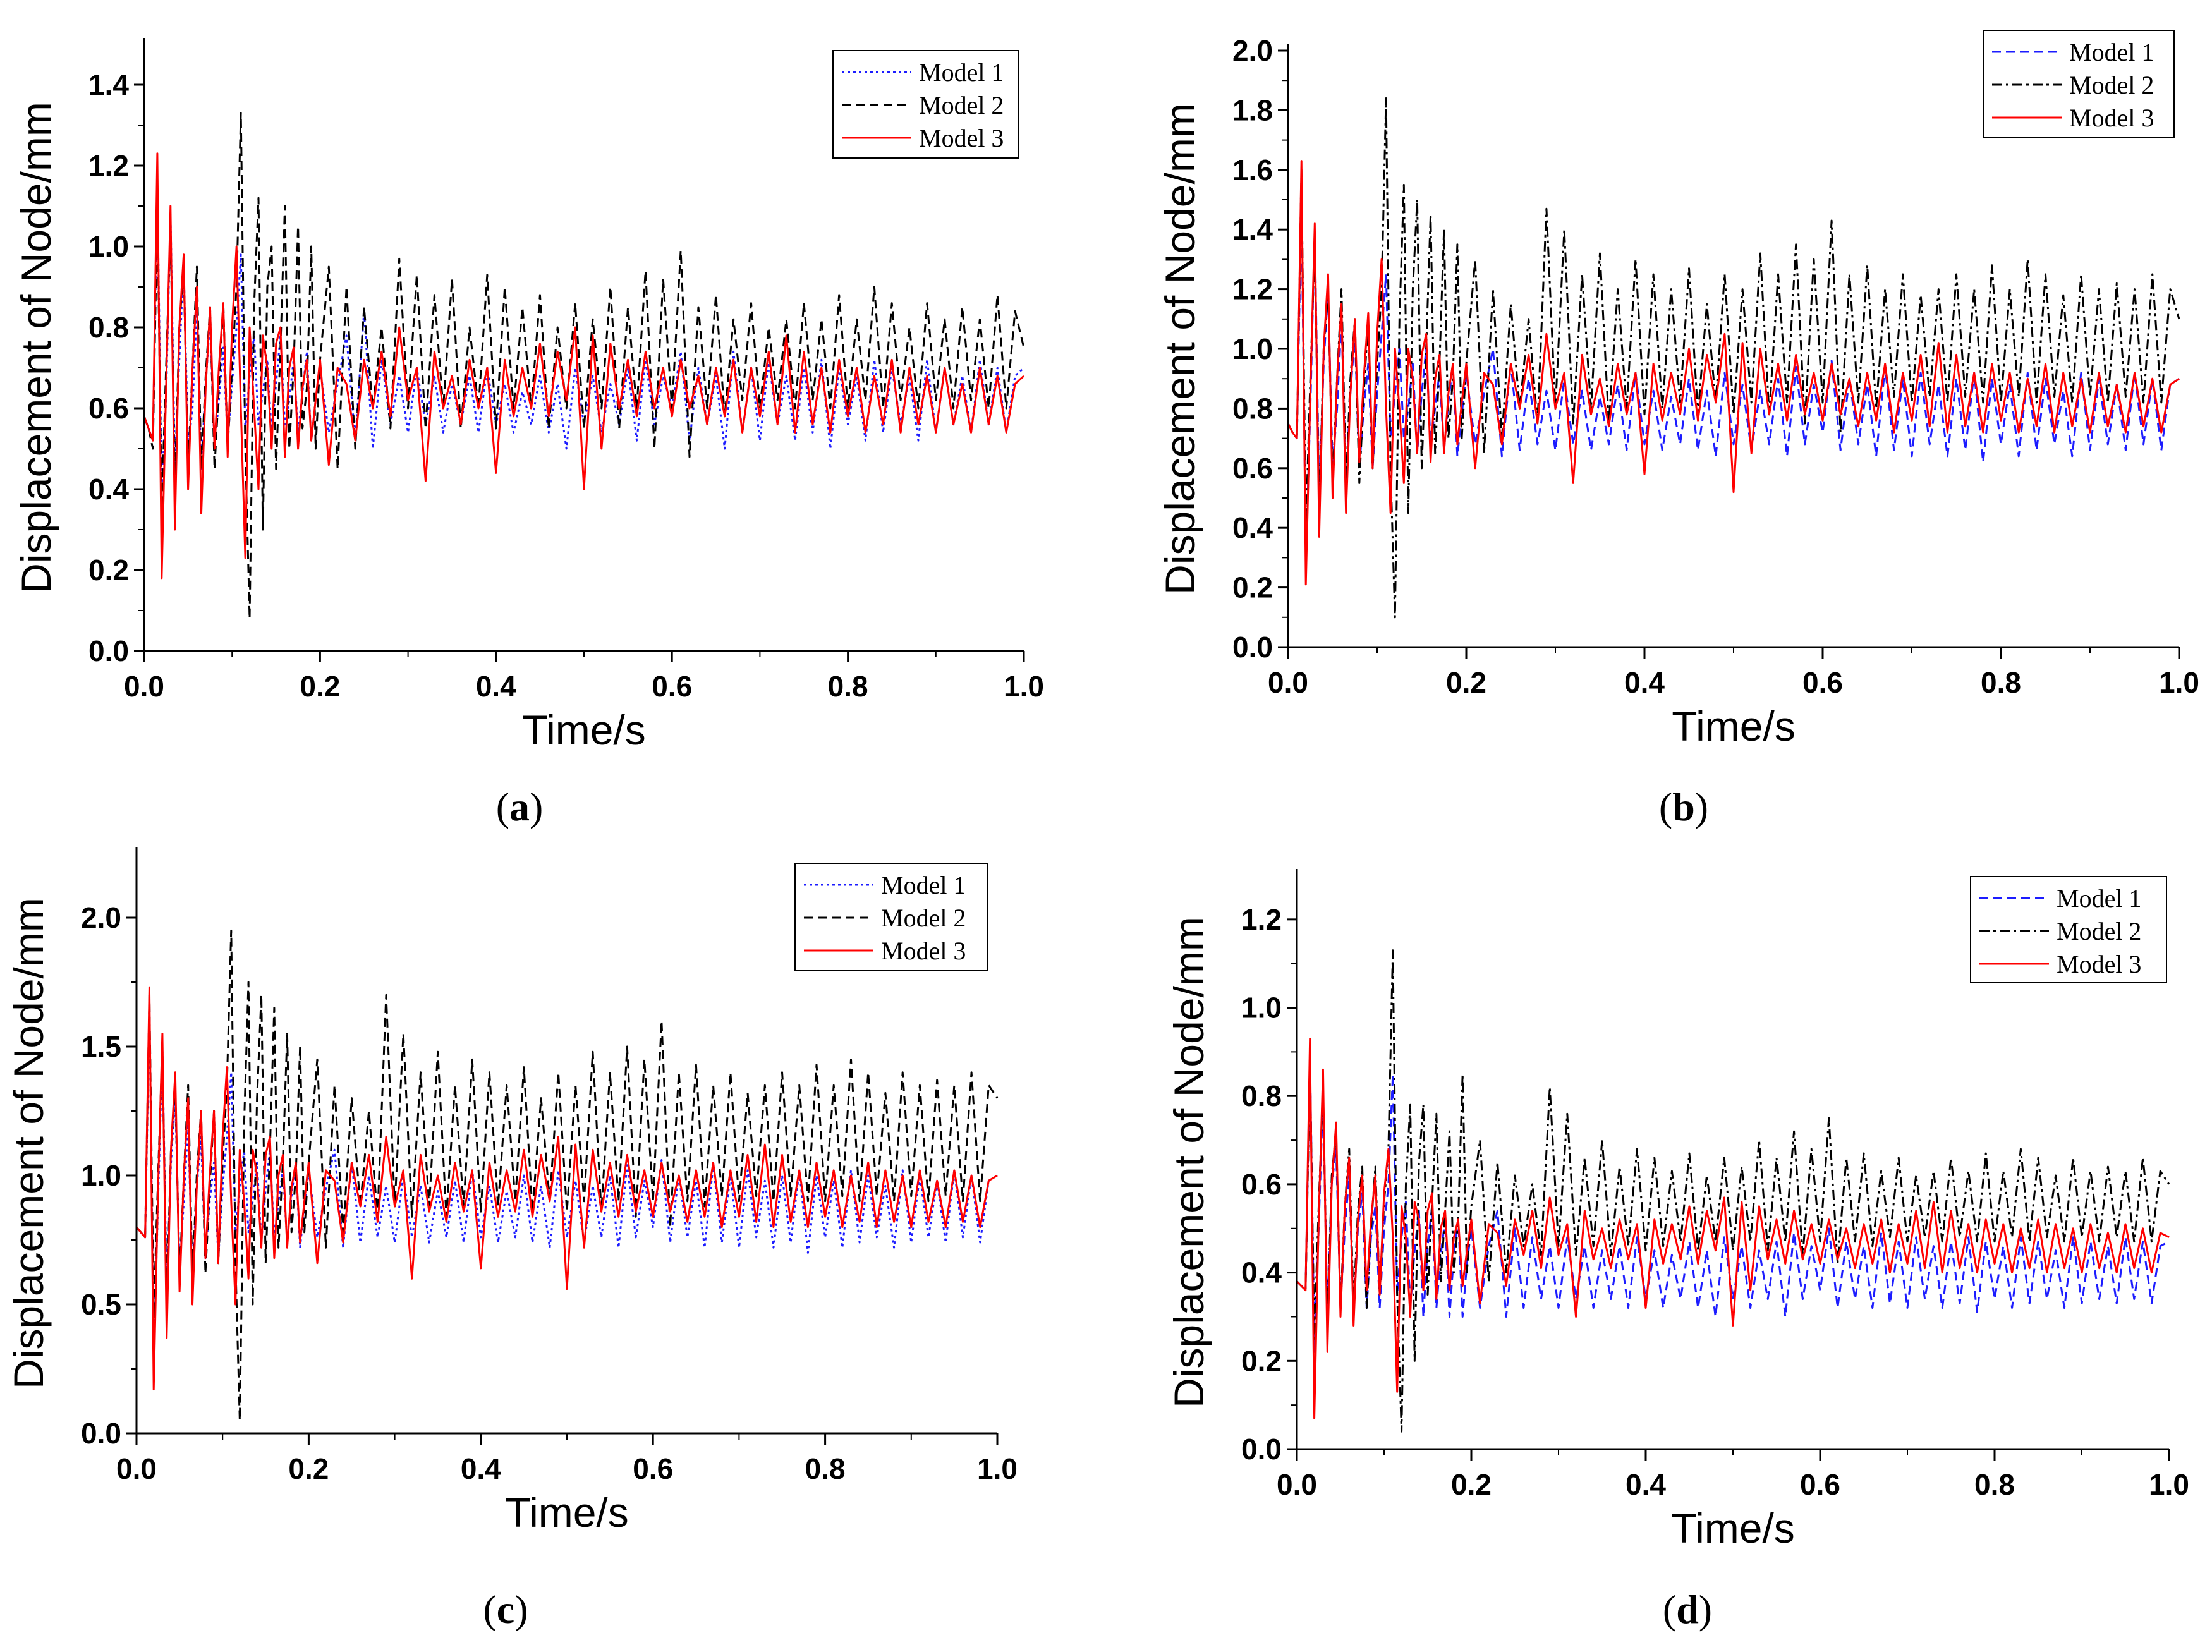 The image size is (2212, 1652). What do you see at coordinates (505, 1609) in the screenshot?
I see `panel-caption: (c)` at bounding box center [505, 1609].